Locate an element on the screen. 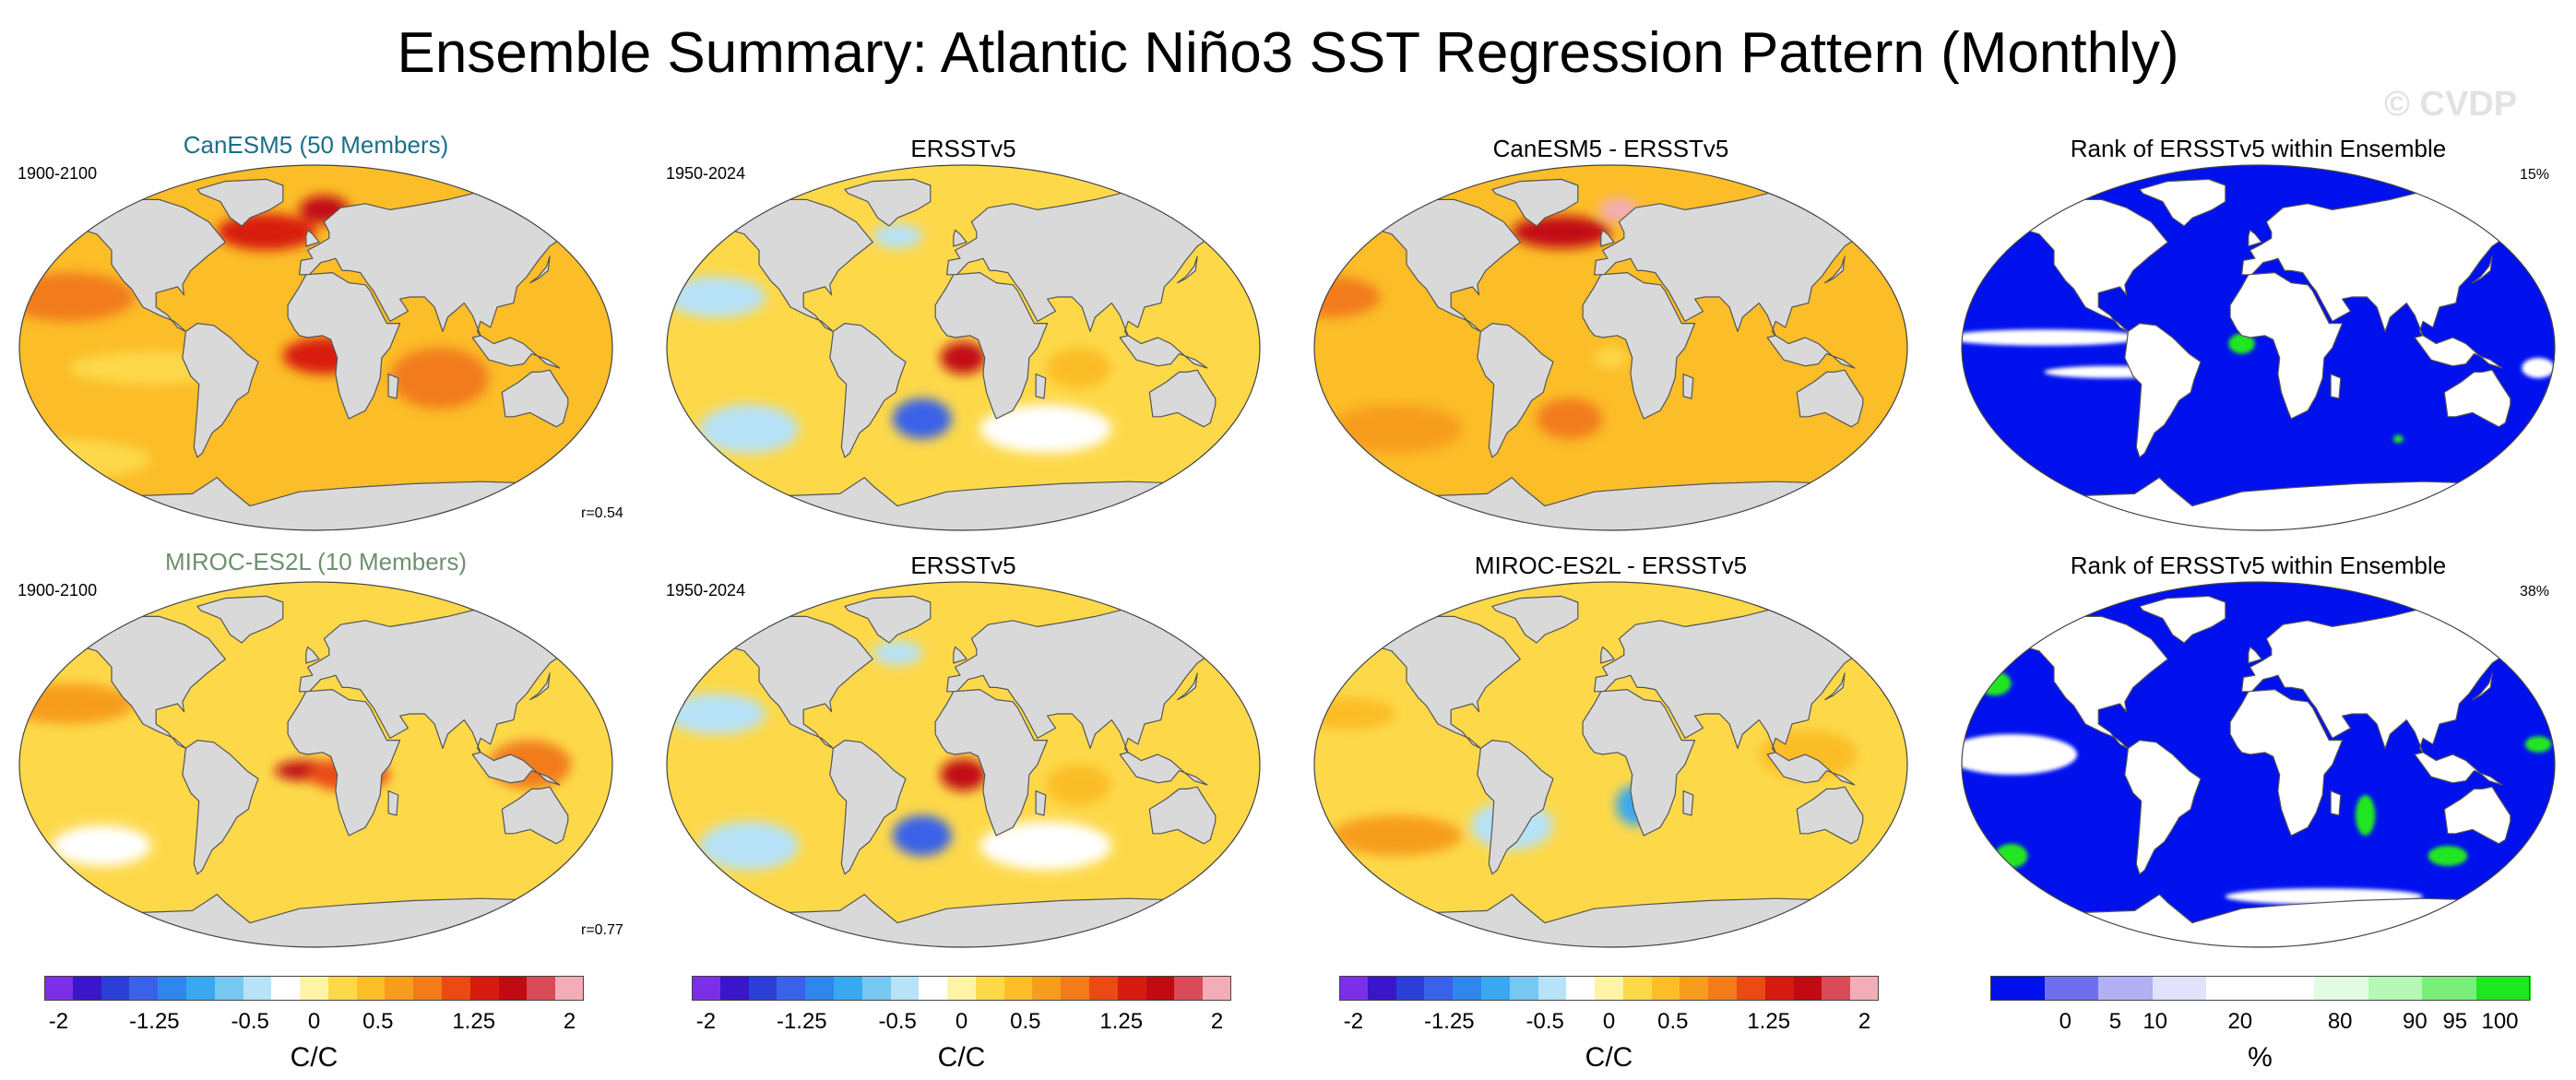 The width and height of the screenshot is (2576, 1080). colorbar-rank: 0 5 10 20 80 90 95 100% is located at coordinates (2260, 1026).